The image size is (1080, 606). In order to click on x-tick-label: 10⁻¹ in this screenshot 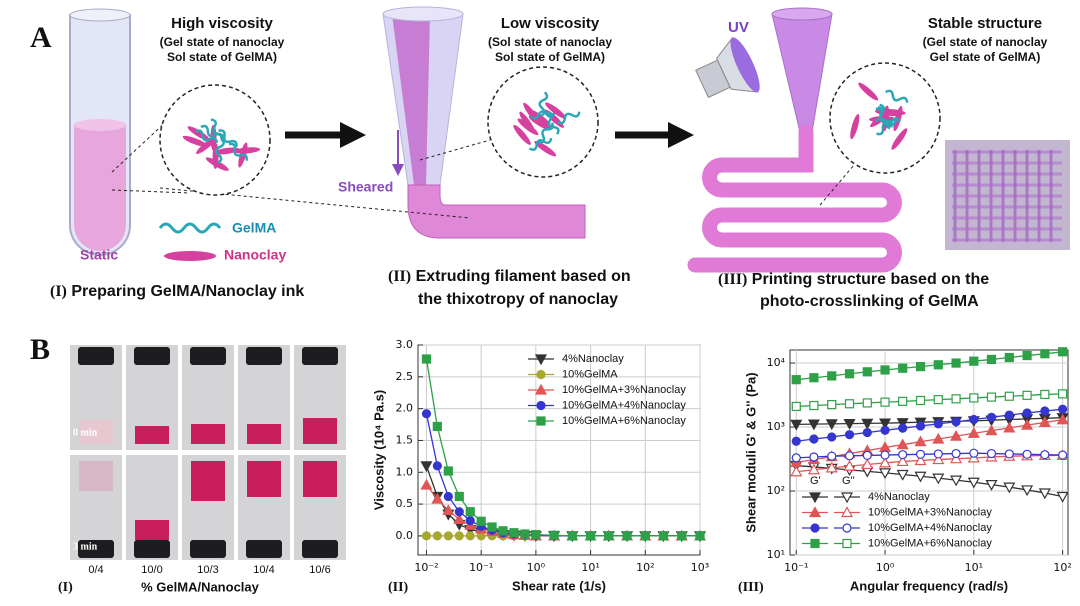, I will do `click(796, 567)`.